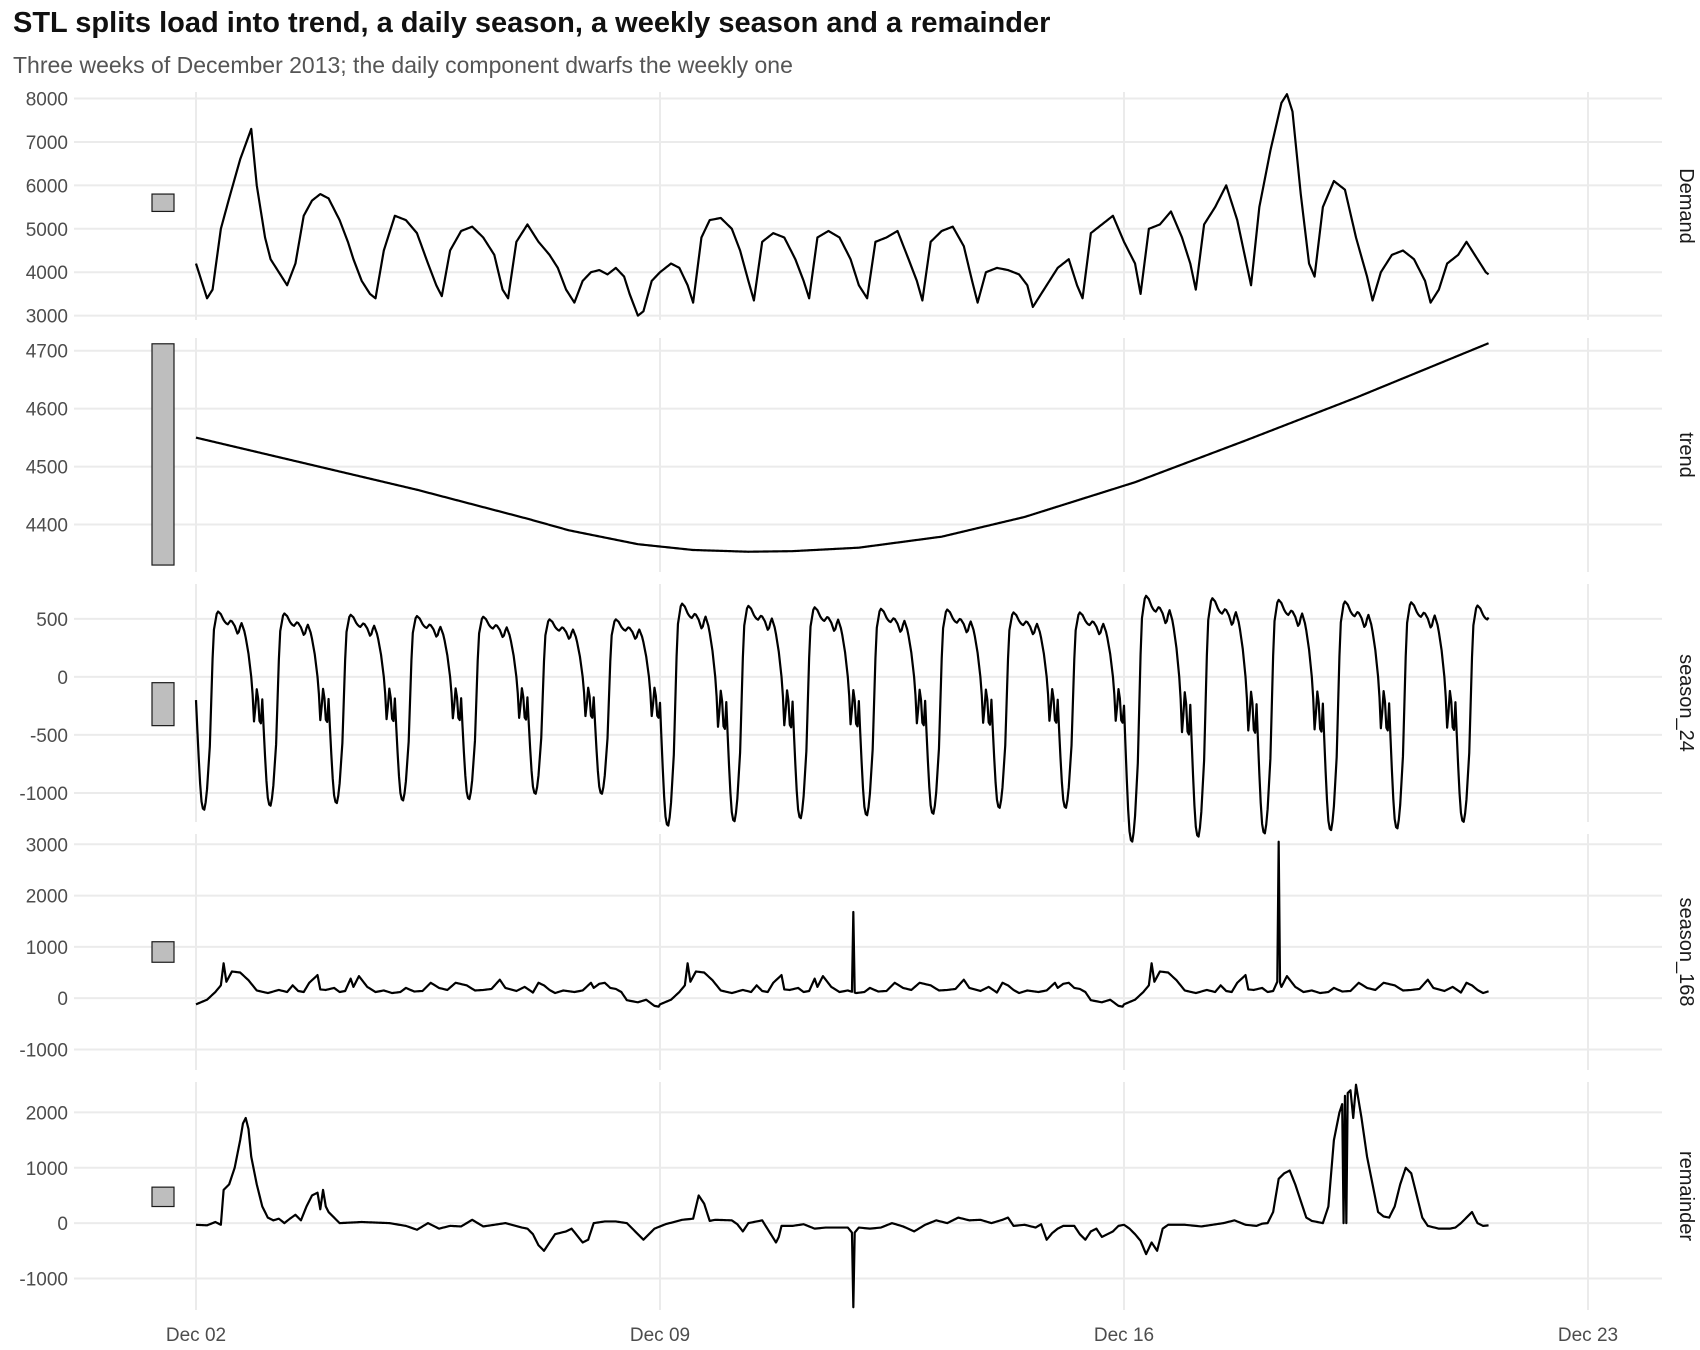  Describe the element at coordinates (163, 1197) in the screenshot. I see `scale-bar-remainder` at that location.